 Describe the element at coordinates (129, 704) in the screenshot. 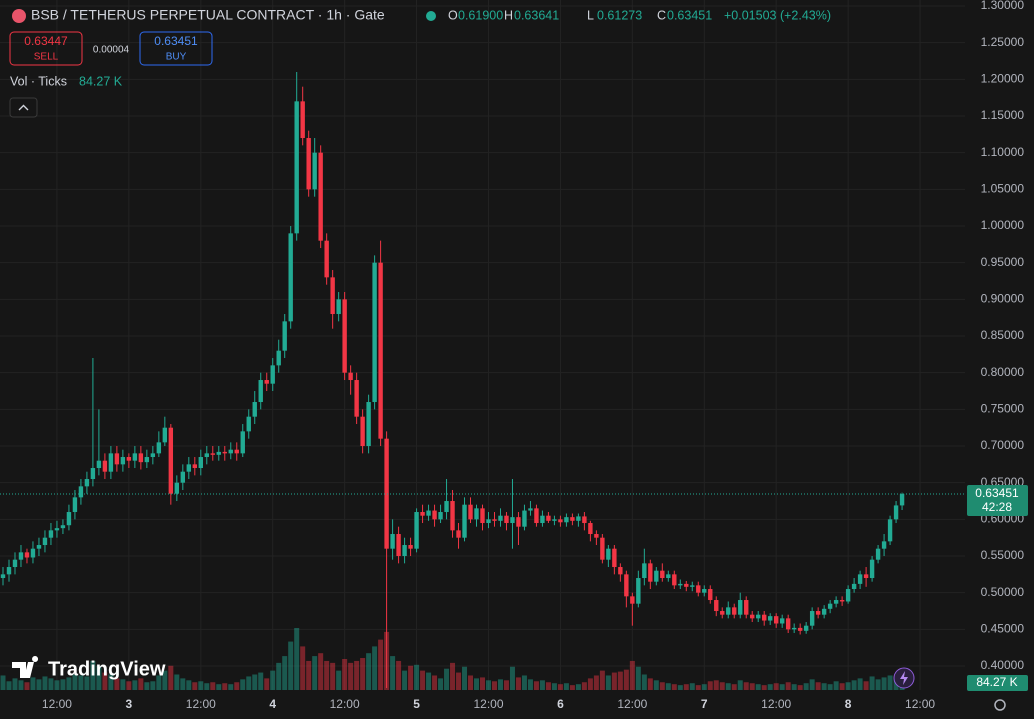

I see `x-tick-label: 3` at that location.